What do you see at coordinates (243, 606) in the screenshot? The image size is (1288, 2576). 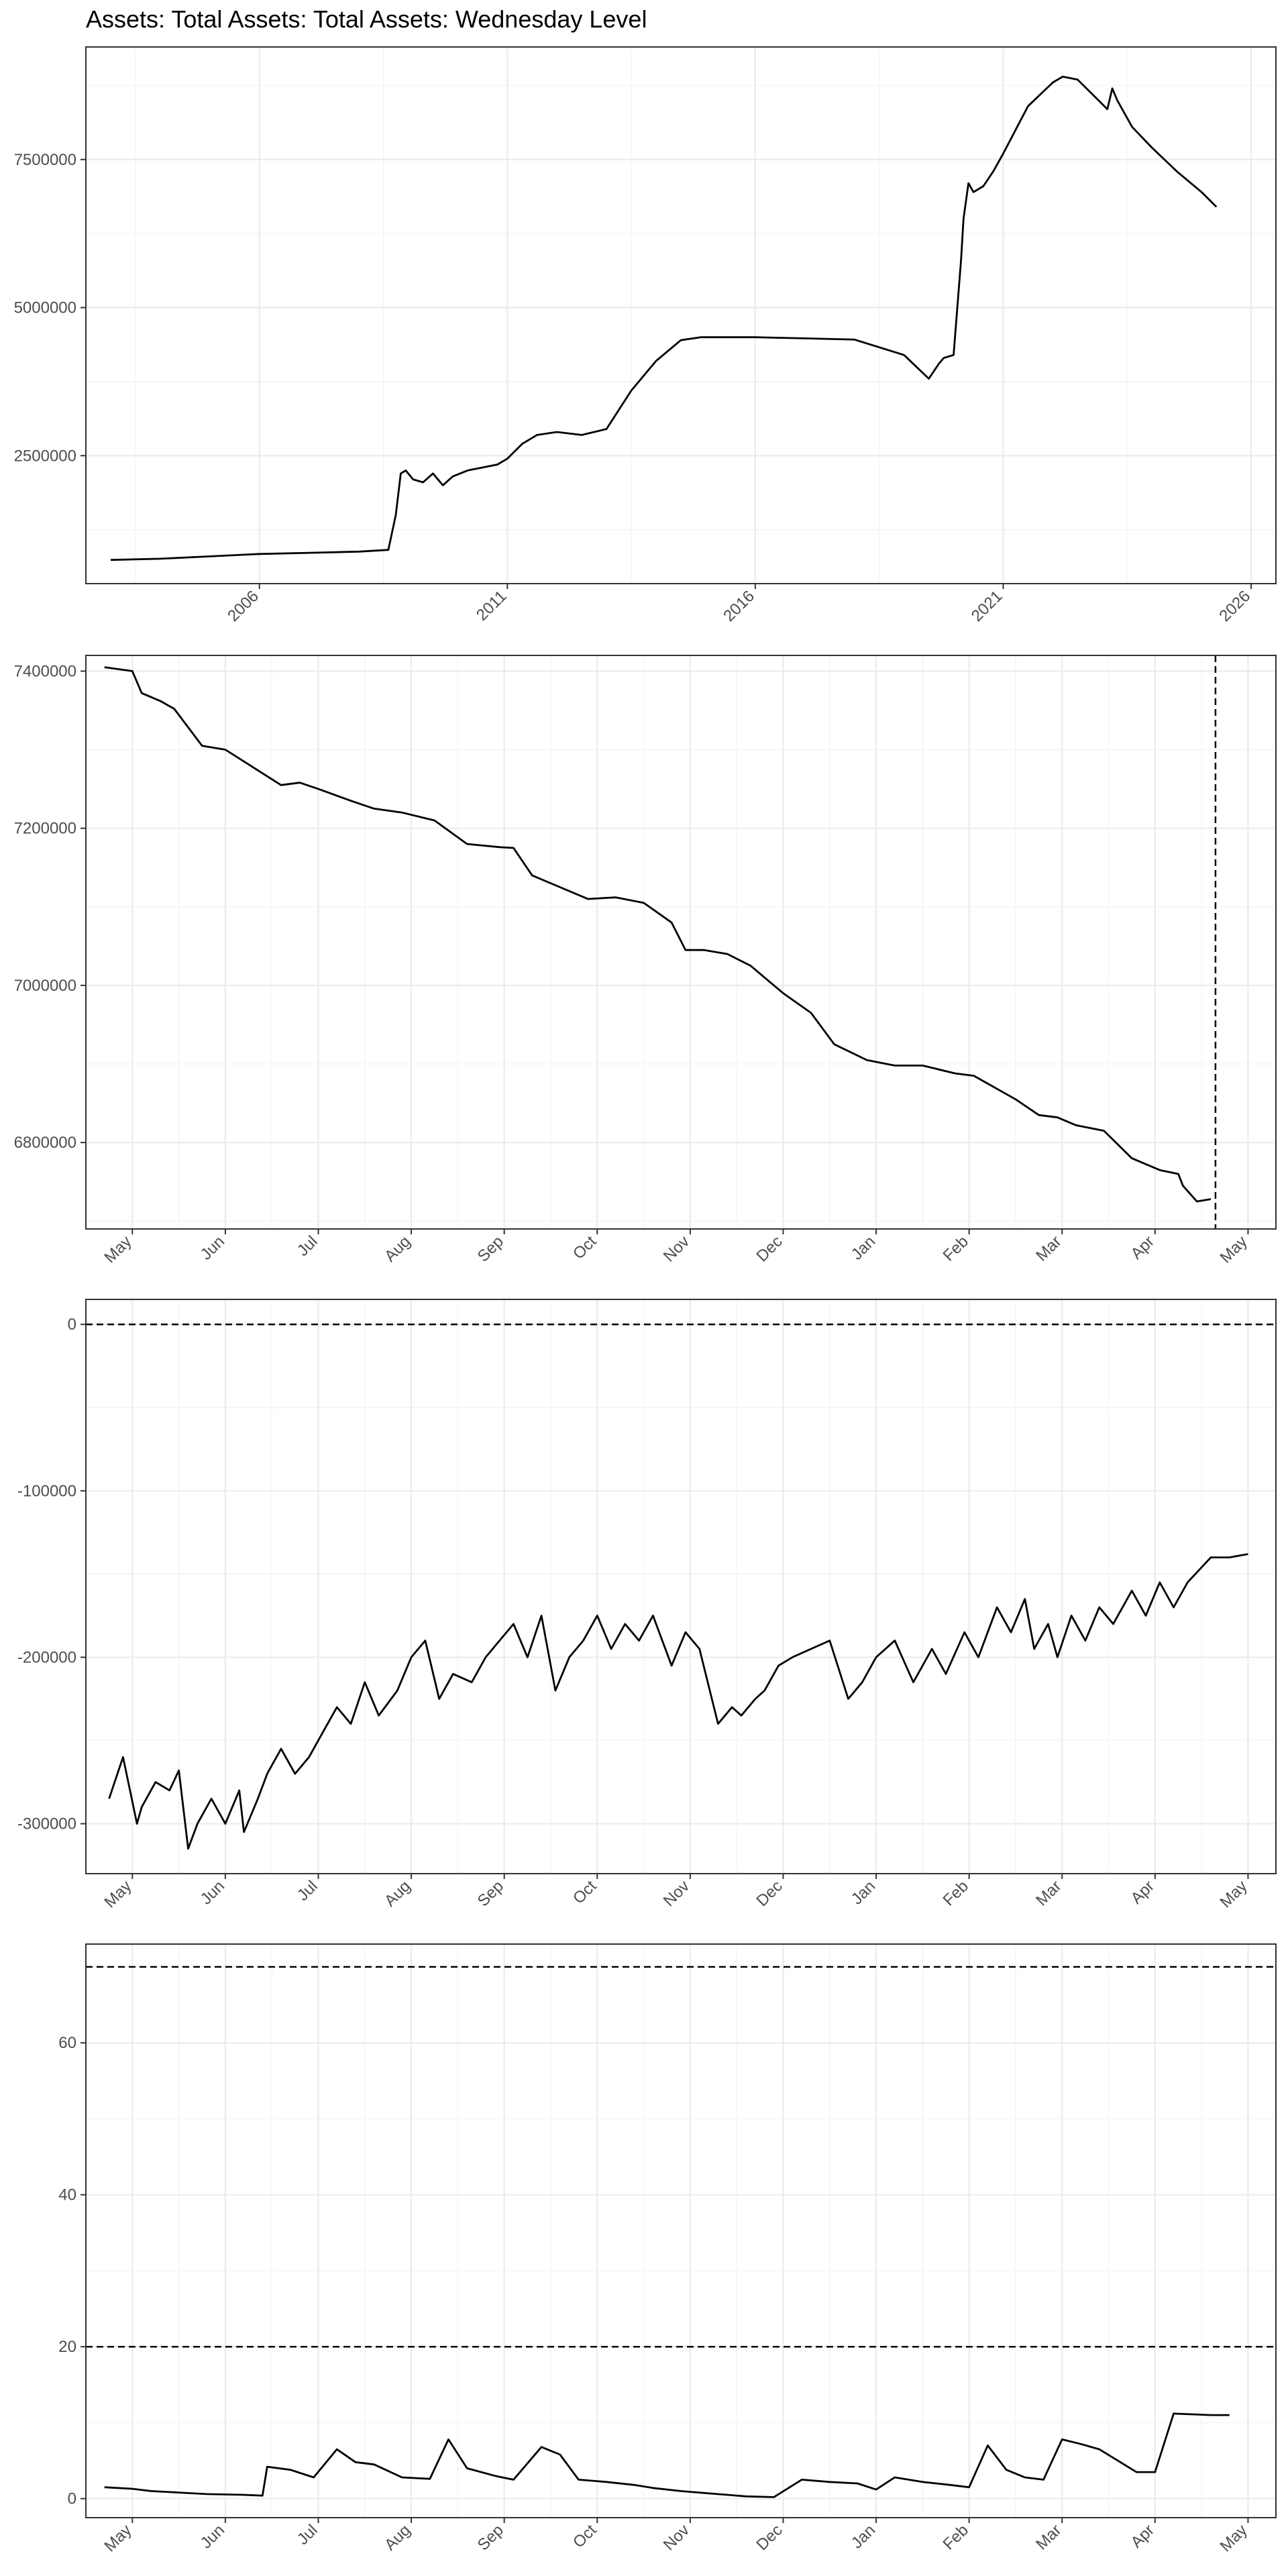 I see `x-tick-label: 2006` at bounding box center [243, 606].